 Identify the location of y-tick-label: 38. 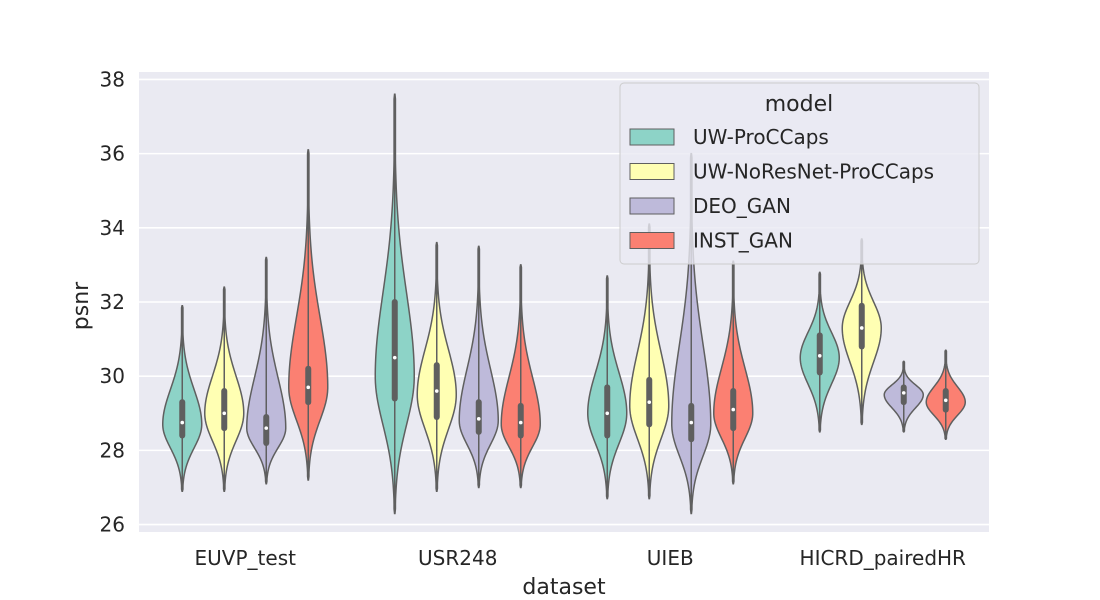
(112, 79).